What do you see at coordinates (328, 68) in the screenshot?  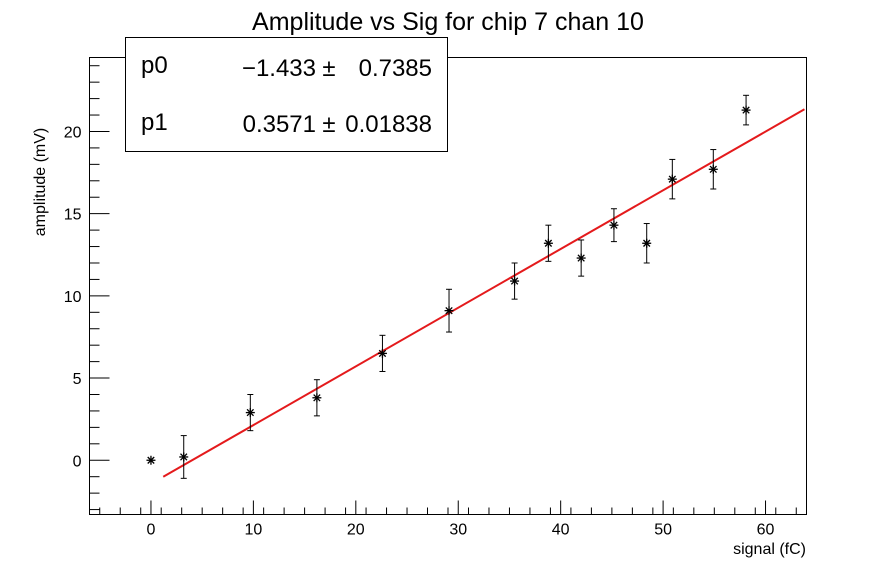 I see `stats-p0-pm: ±` at bounding box center [328, 68].